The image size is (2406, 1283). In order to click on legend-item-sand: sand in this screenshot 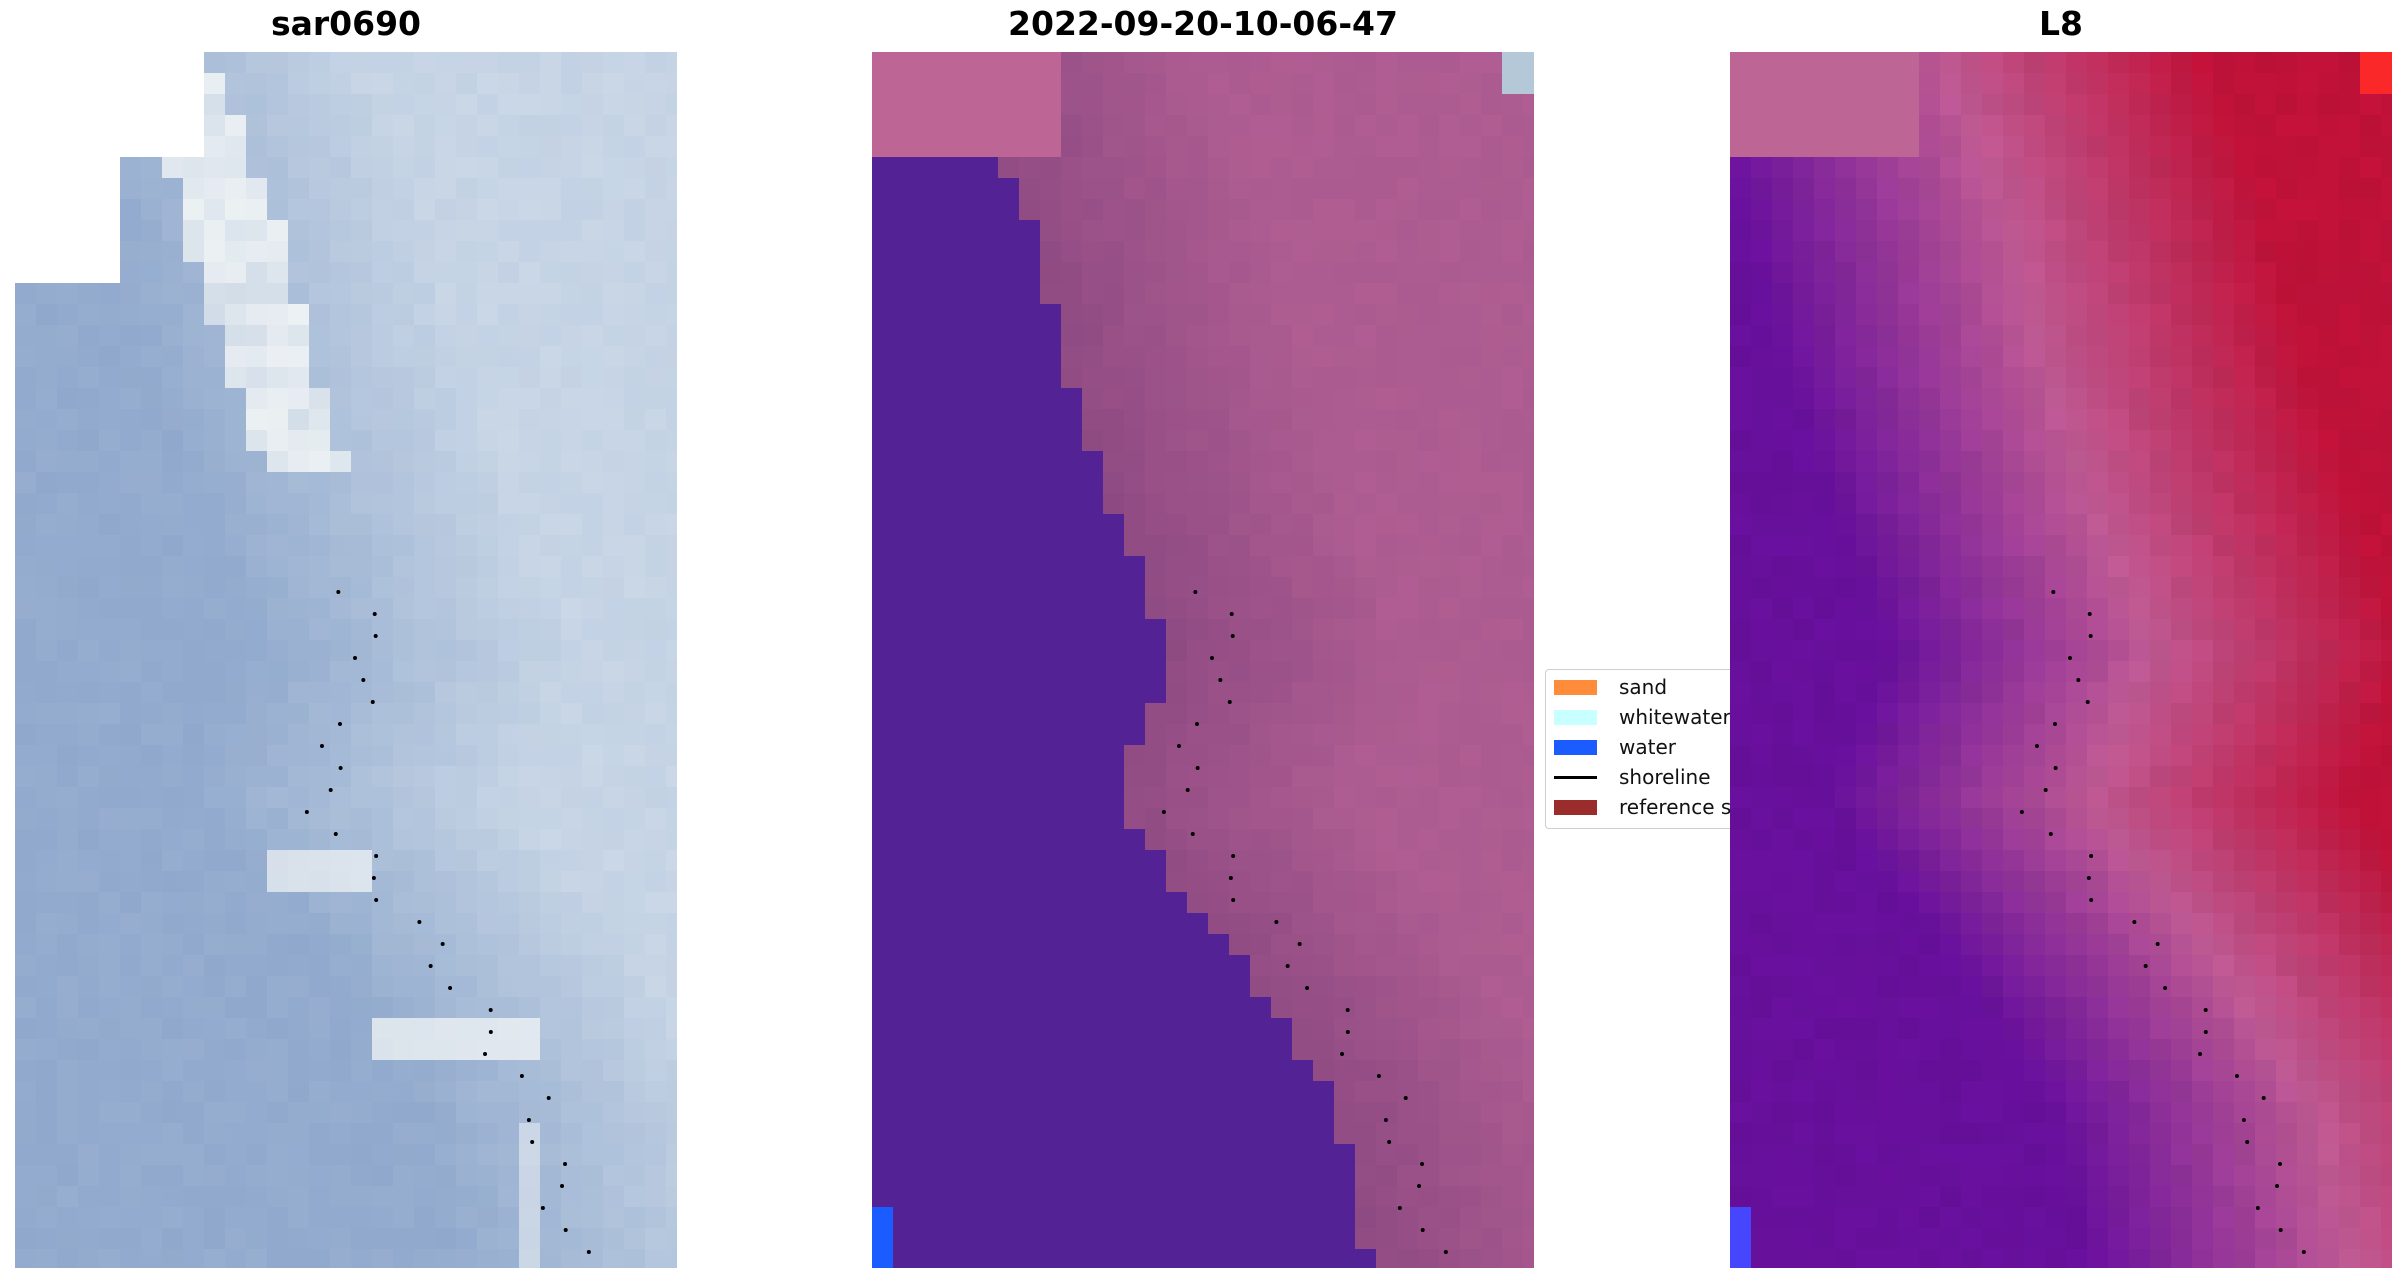, I will do `click(1610, 687)`.